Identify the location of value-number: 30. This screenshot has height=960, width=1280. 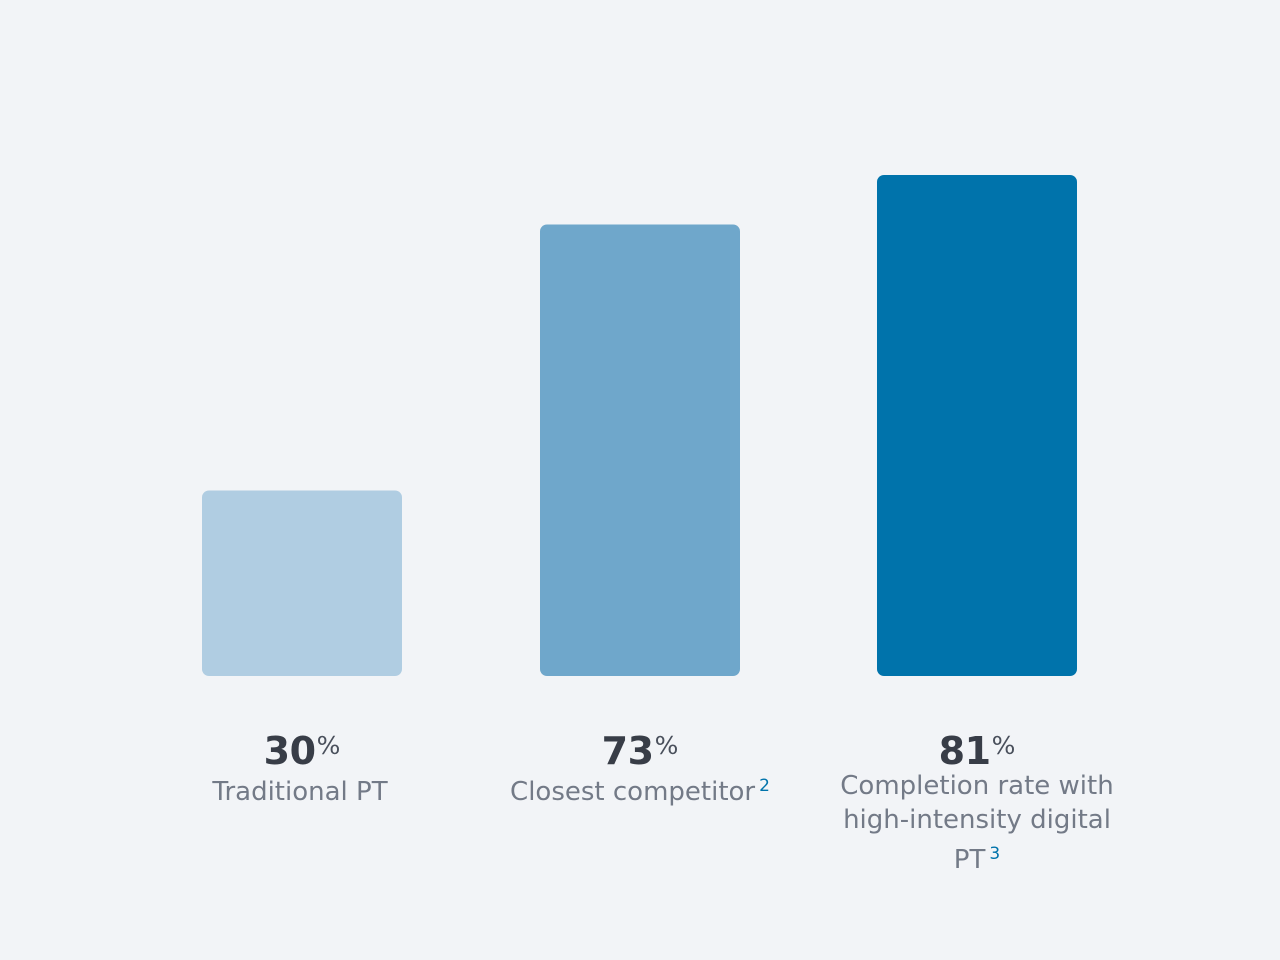
(289, 751).